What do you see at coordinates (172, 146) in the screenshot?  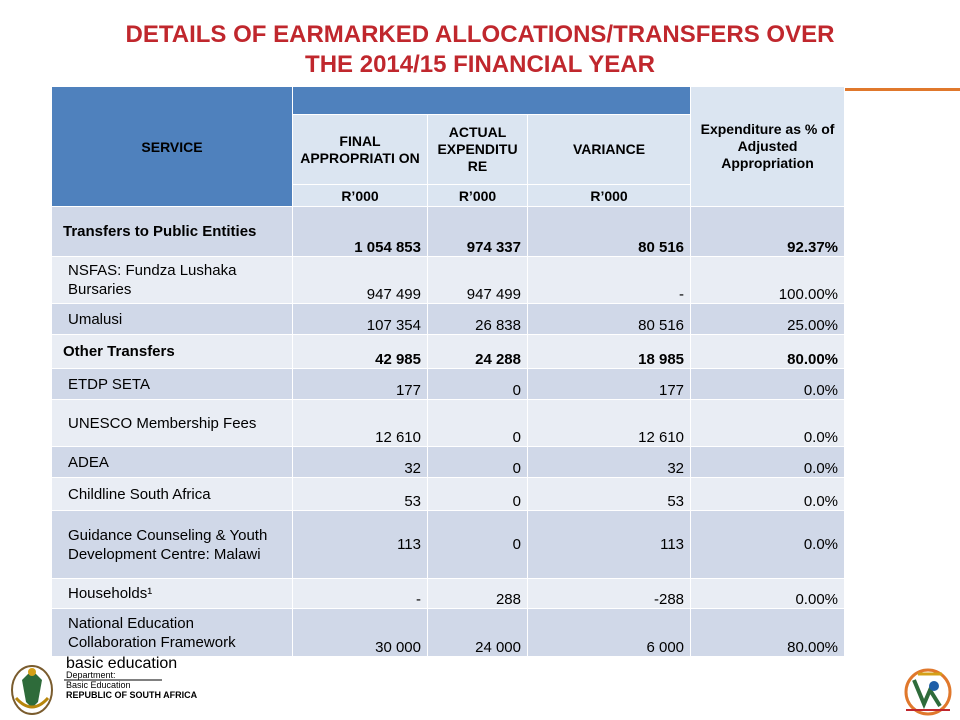 I see `header-service: SERVICE` at bounding box center [172, 146].